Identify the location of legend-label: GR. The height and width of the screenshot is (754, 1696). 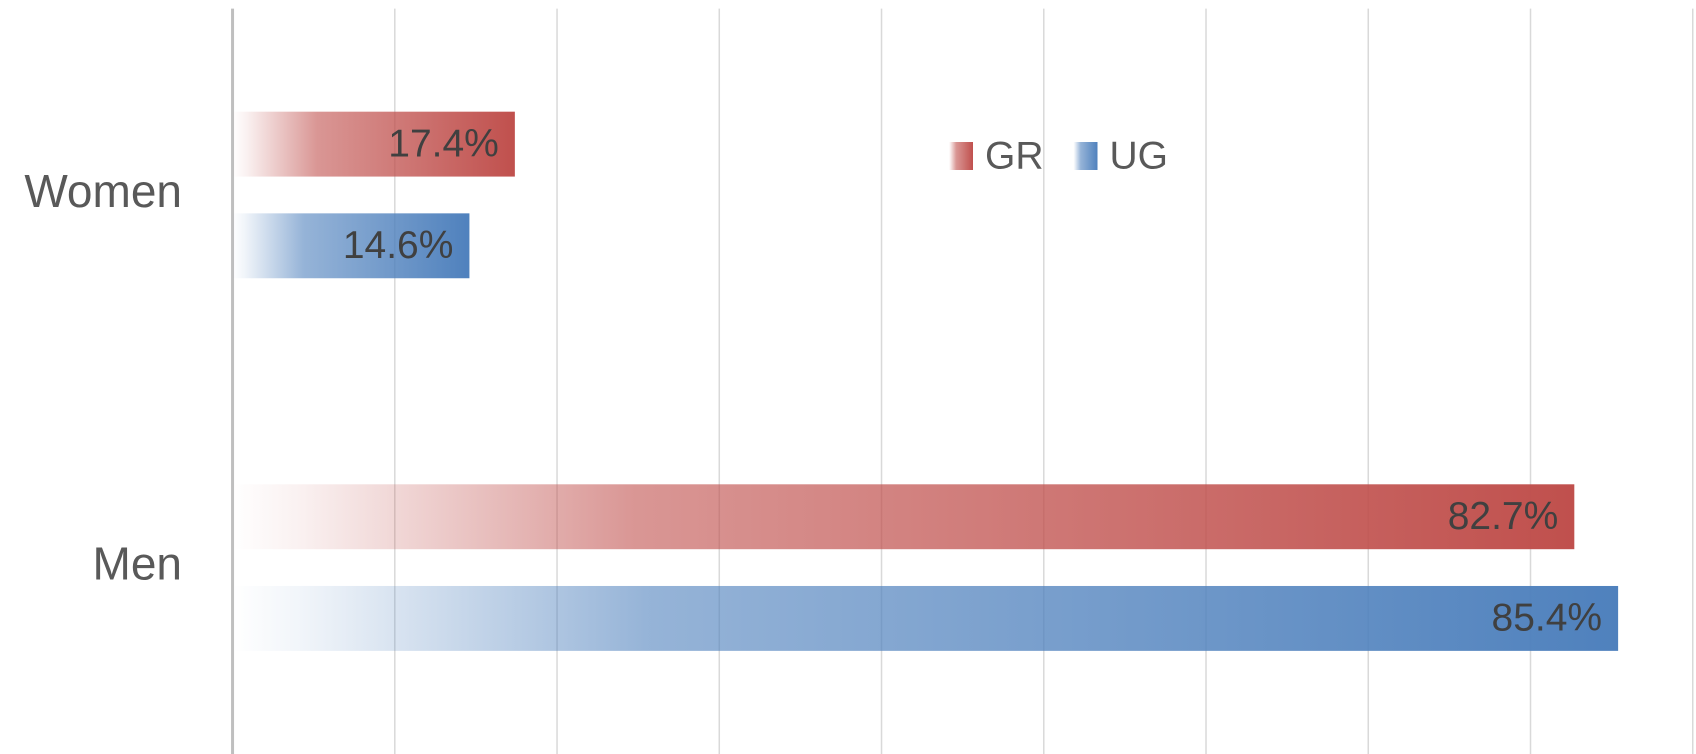
(1014, 155).